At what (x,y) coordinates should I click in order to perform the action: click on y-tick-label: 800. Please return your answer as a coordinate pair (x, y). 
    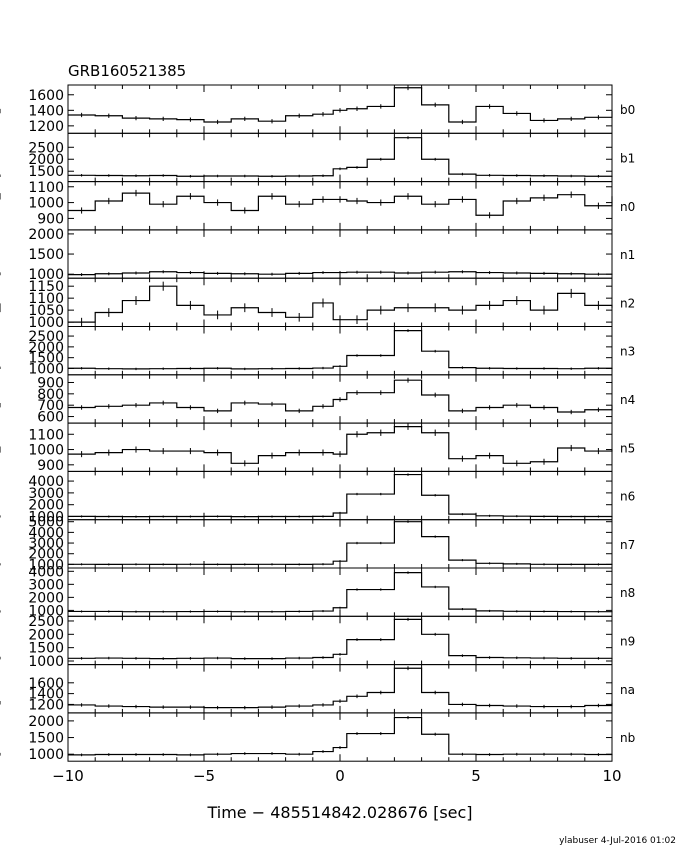
    Looking at the image, I should click on (50, 395).